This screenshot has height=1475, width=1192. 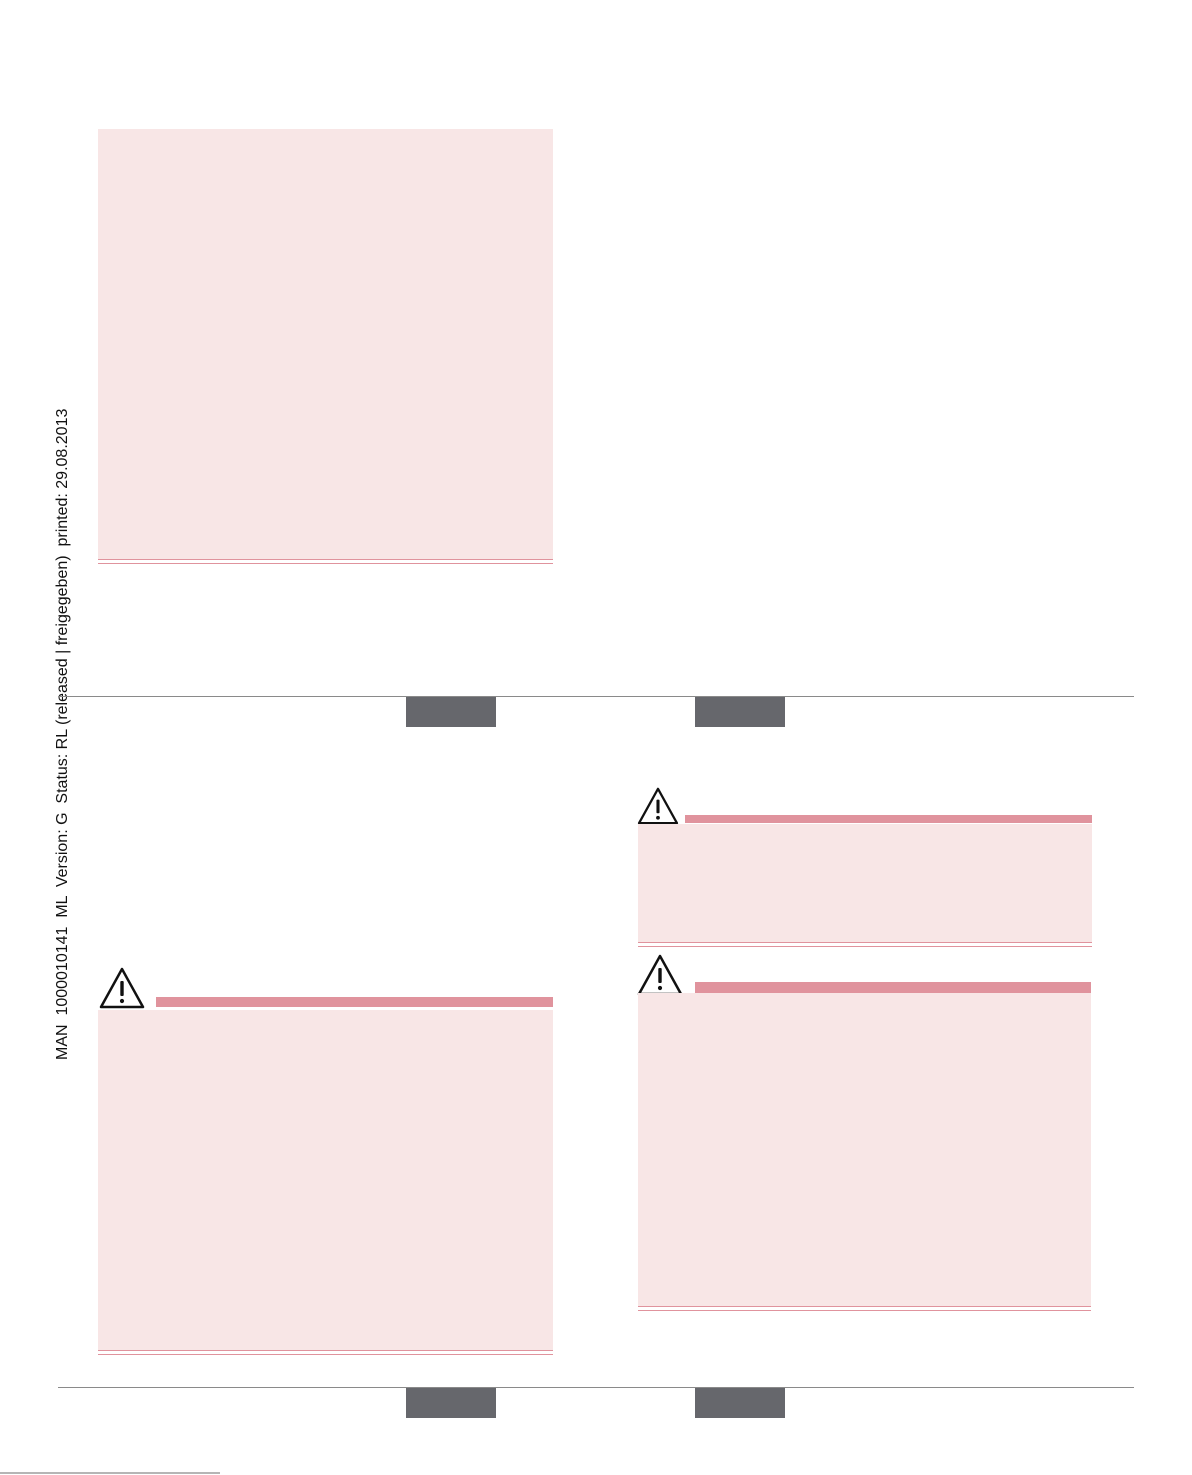 What do you see at coordinates (740, 712) in the screenshot?
I see `page-tab-upper-right` at bounding box center [740, 712].